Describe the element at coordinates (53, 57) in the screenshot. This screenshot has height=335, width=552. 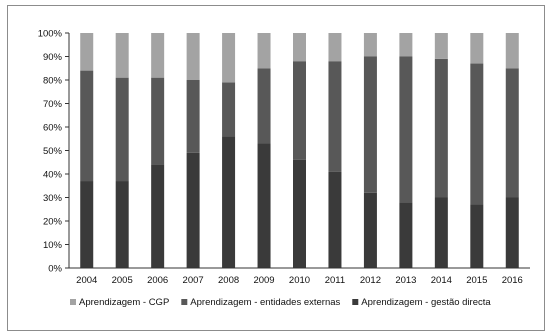
I see `y-tick-label: 90%` at that location.